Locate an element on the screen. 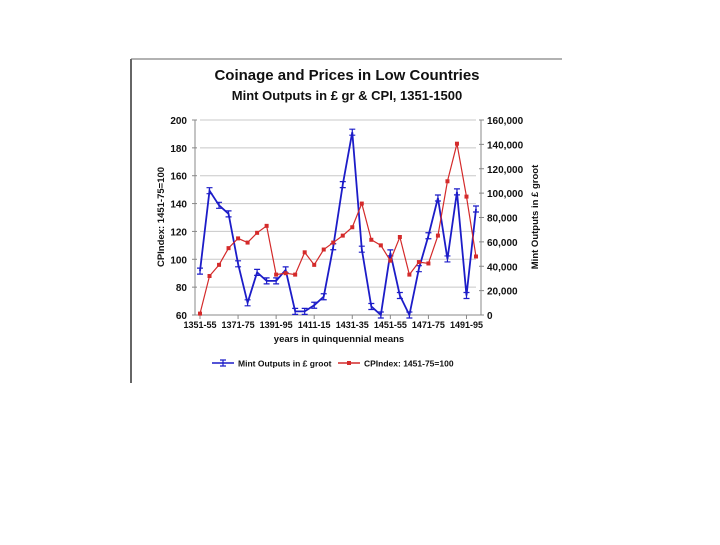 The height and width of the screenshot is (545, 720). axes is located at coordinates (338, 219).